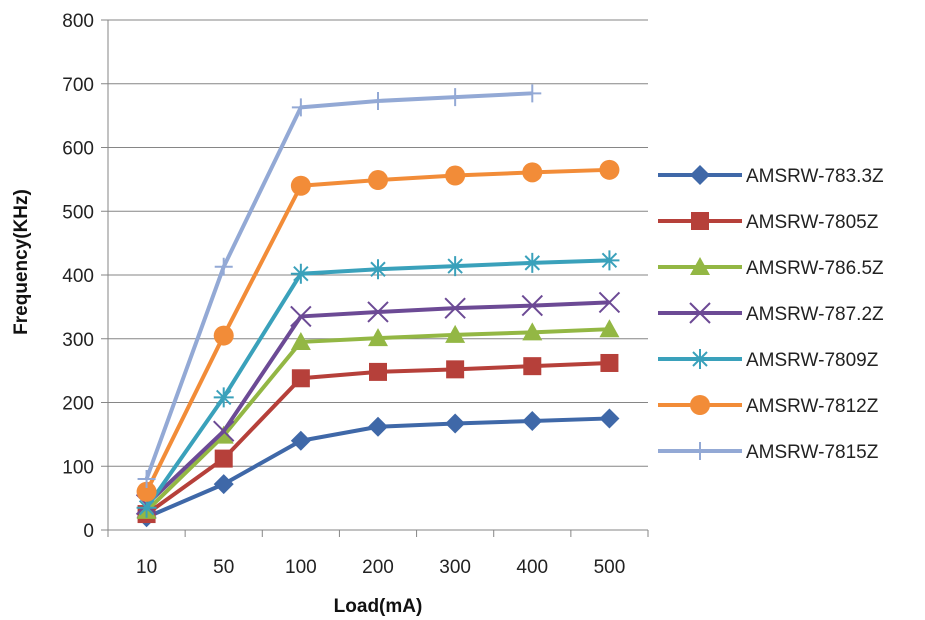 Image resolution: width=925 pixels, height=620 pixels. What do you see at coordinates (610, 567) in the screenshot?
I see `x-tick-label: 500` at bounding box center [610, 567].